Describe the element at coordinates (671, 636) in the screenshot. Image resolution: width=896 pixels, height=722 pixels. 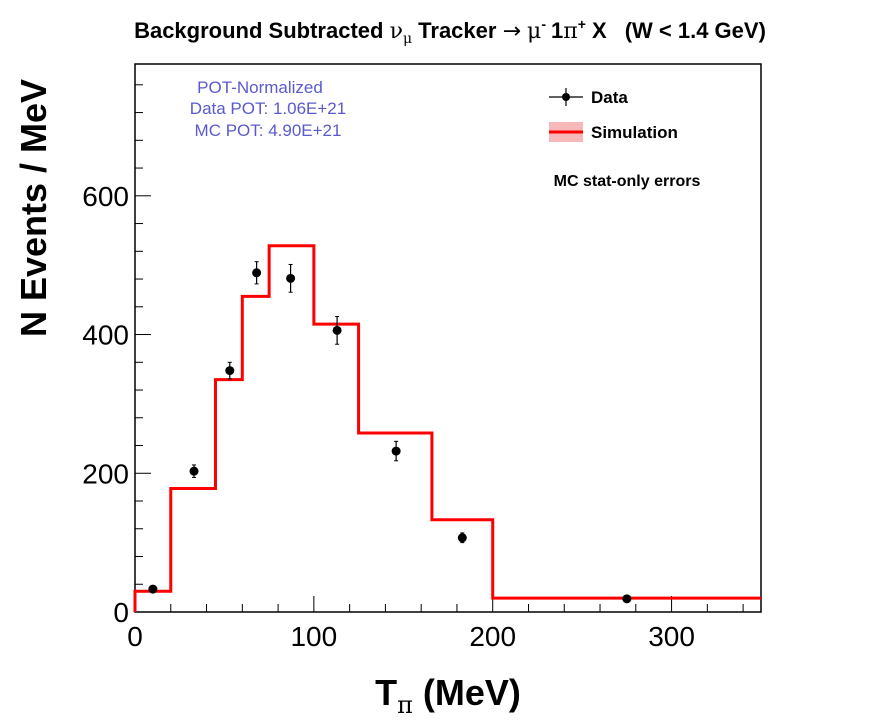
I see `x-tick-label: 300` at that location.